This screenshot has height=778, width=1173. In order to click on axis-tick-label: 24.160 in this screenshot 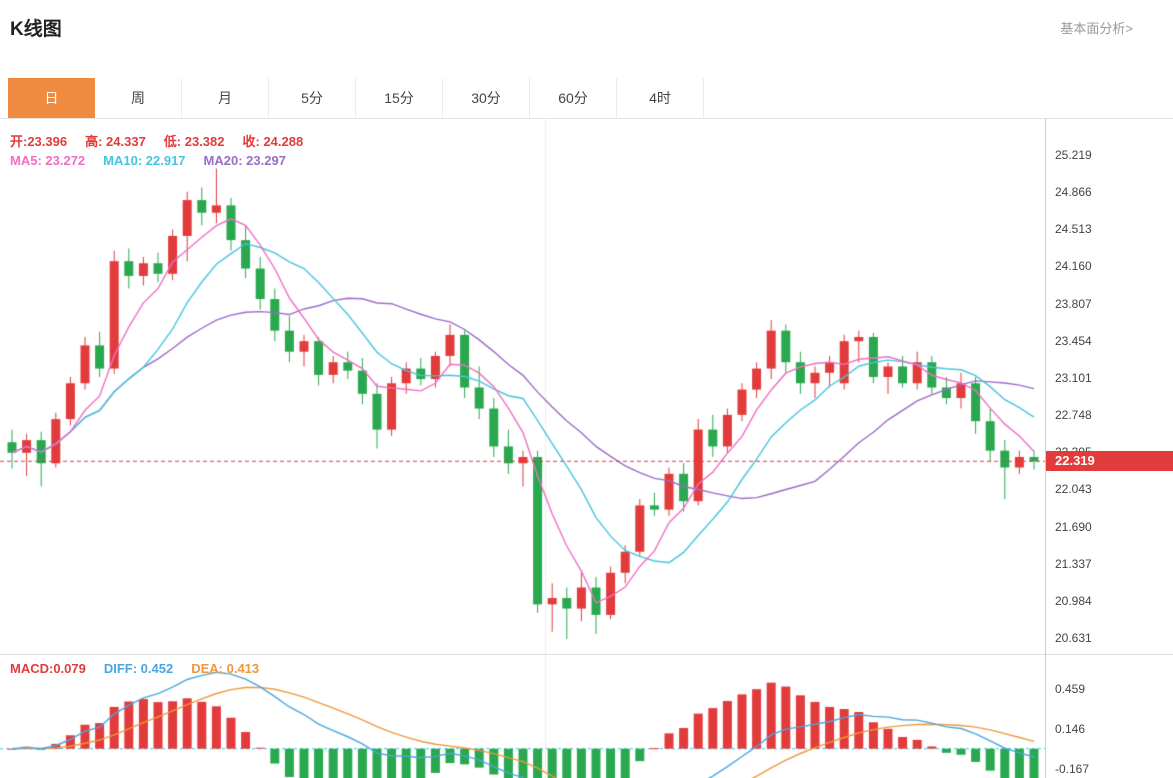, I will do `click(1073, 266)`.